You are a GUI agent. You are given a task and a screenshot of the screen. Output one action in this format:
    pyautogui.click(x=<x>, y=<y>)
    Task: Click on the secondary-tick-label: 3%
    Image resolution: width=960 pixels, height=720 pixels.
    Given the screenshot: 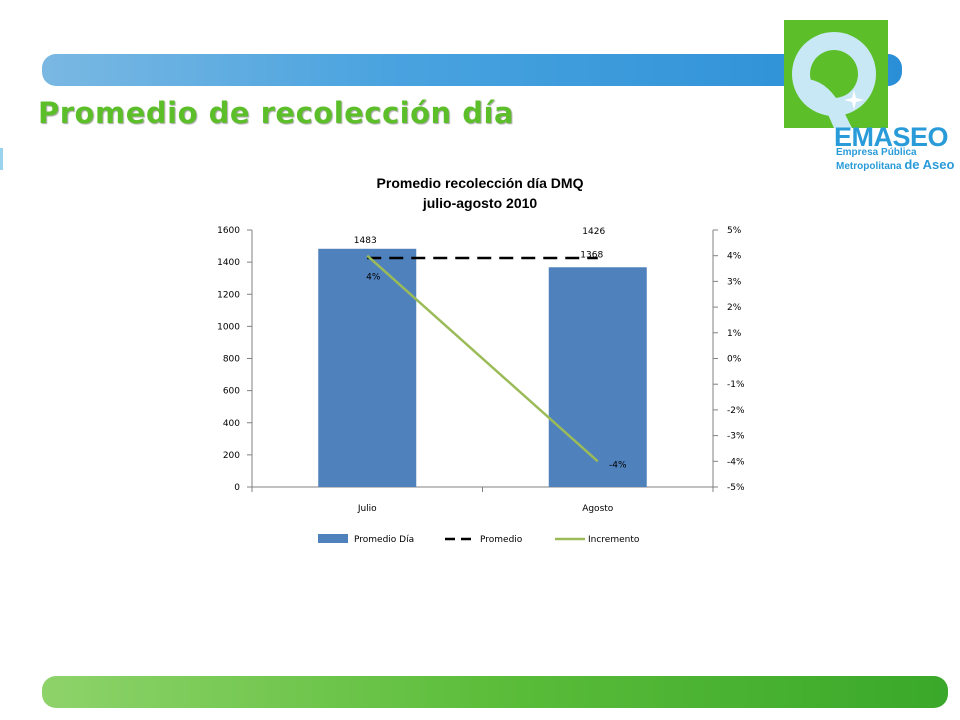 What is the action you would take?
    pyautogui.click(x=734, y=282)
    